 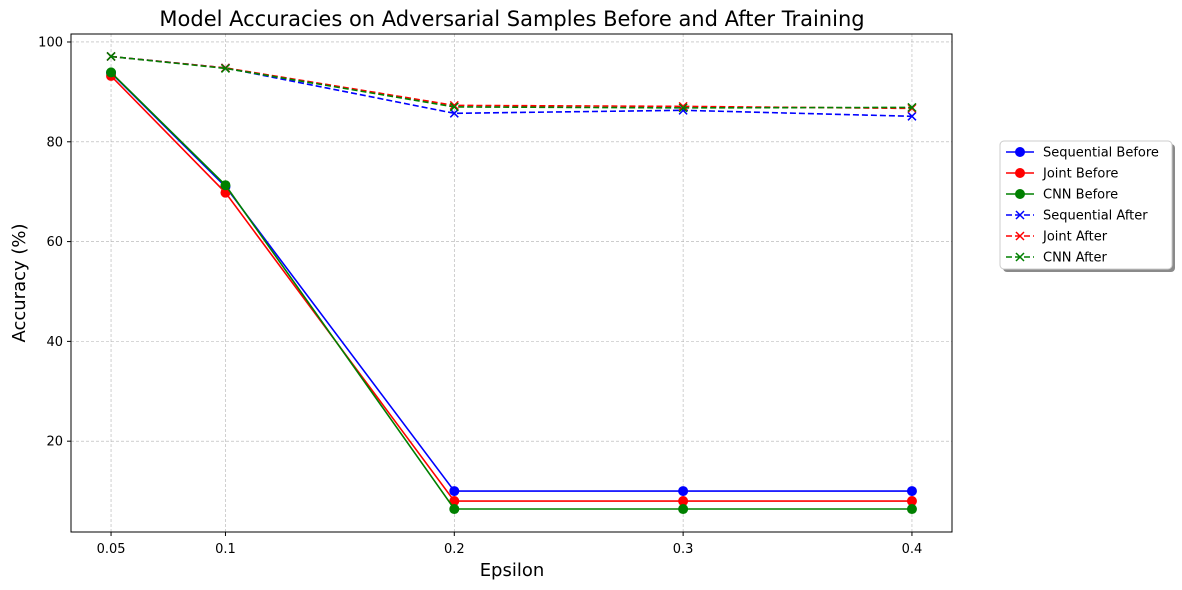 I want to click on legend-item: CNN After, so click(x=1057, y=258).